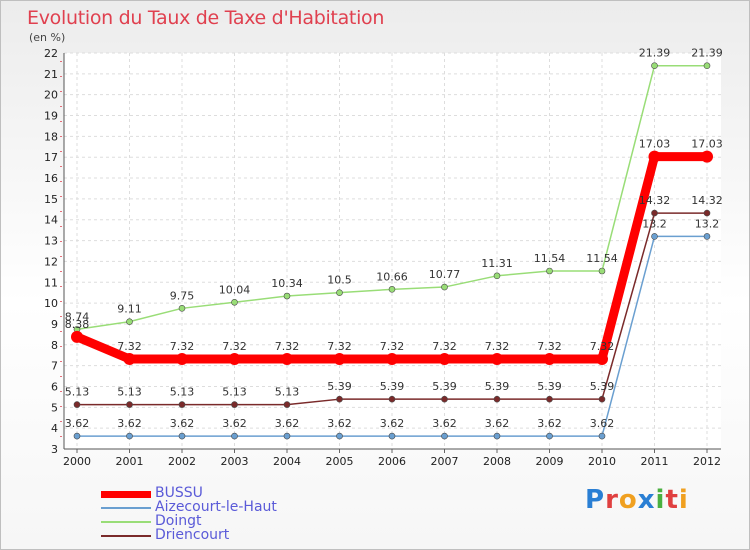 This screenshot has width=750, height=550. Describe the element at coordinates (54, 324) in the screenshot. I see `y-tick-label: 9` at that location.